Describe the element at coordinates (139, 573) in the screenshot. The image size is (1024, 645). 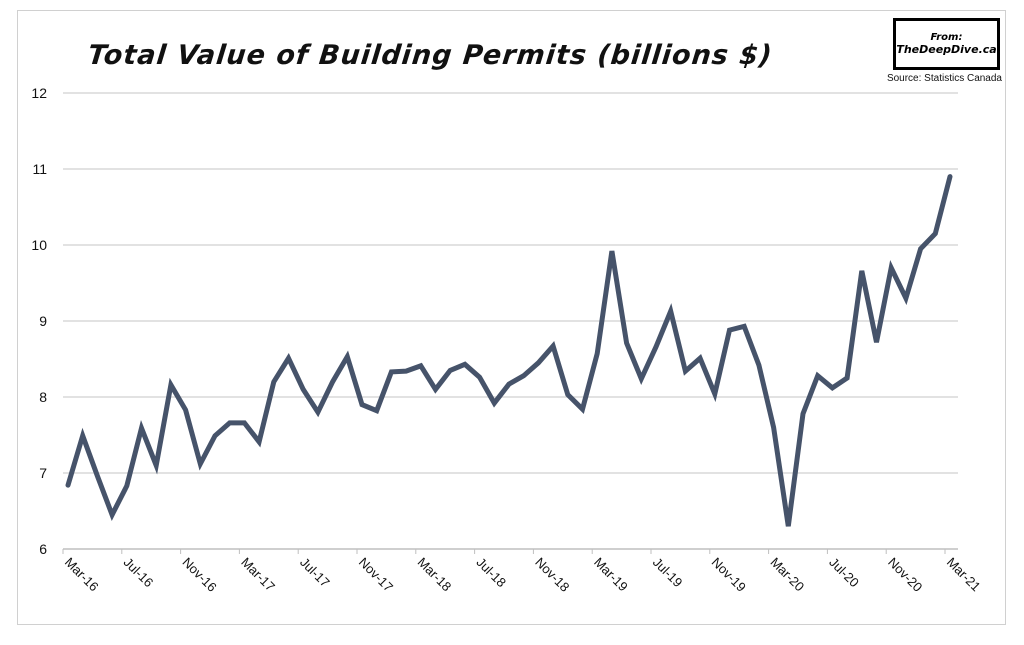
I see `x-tick-label: Jul-16` at that location.